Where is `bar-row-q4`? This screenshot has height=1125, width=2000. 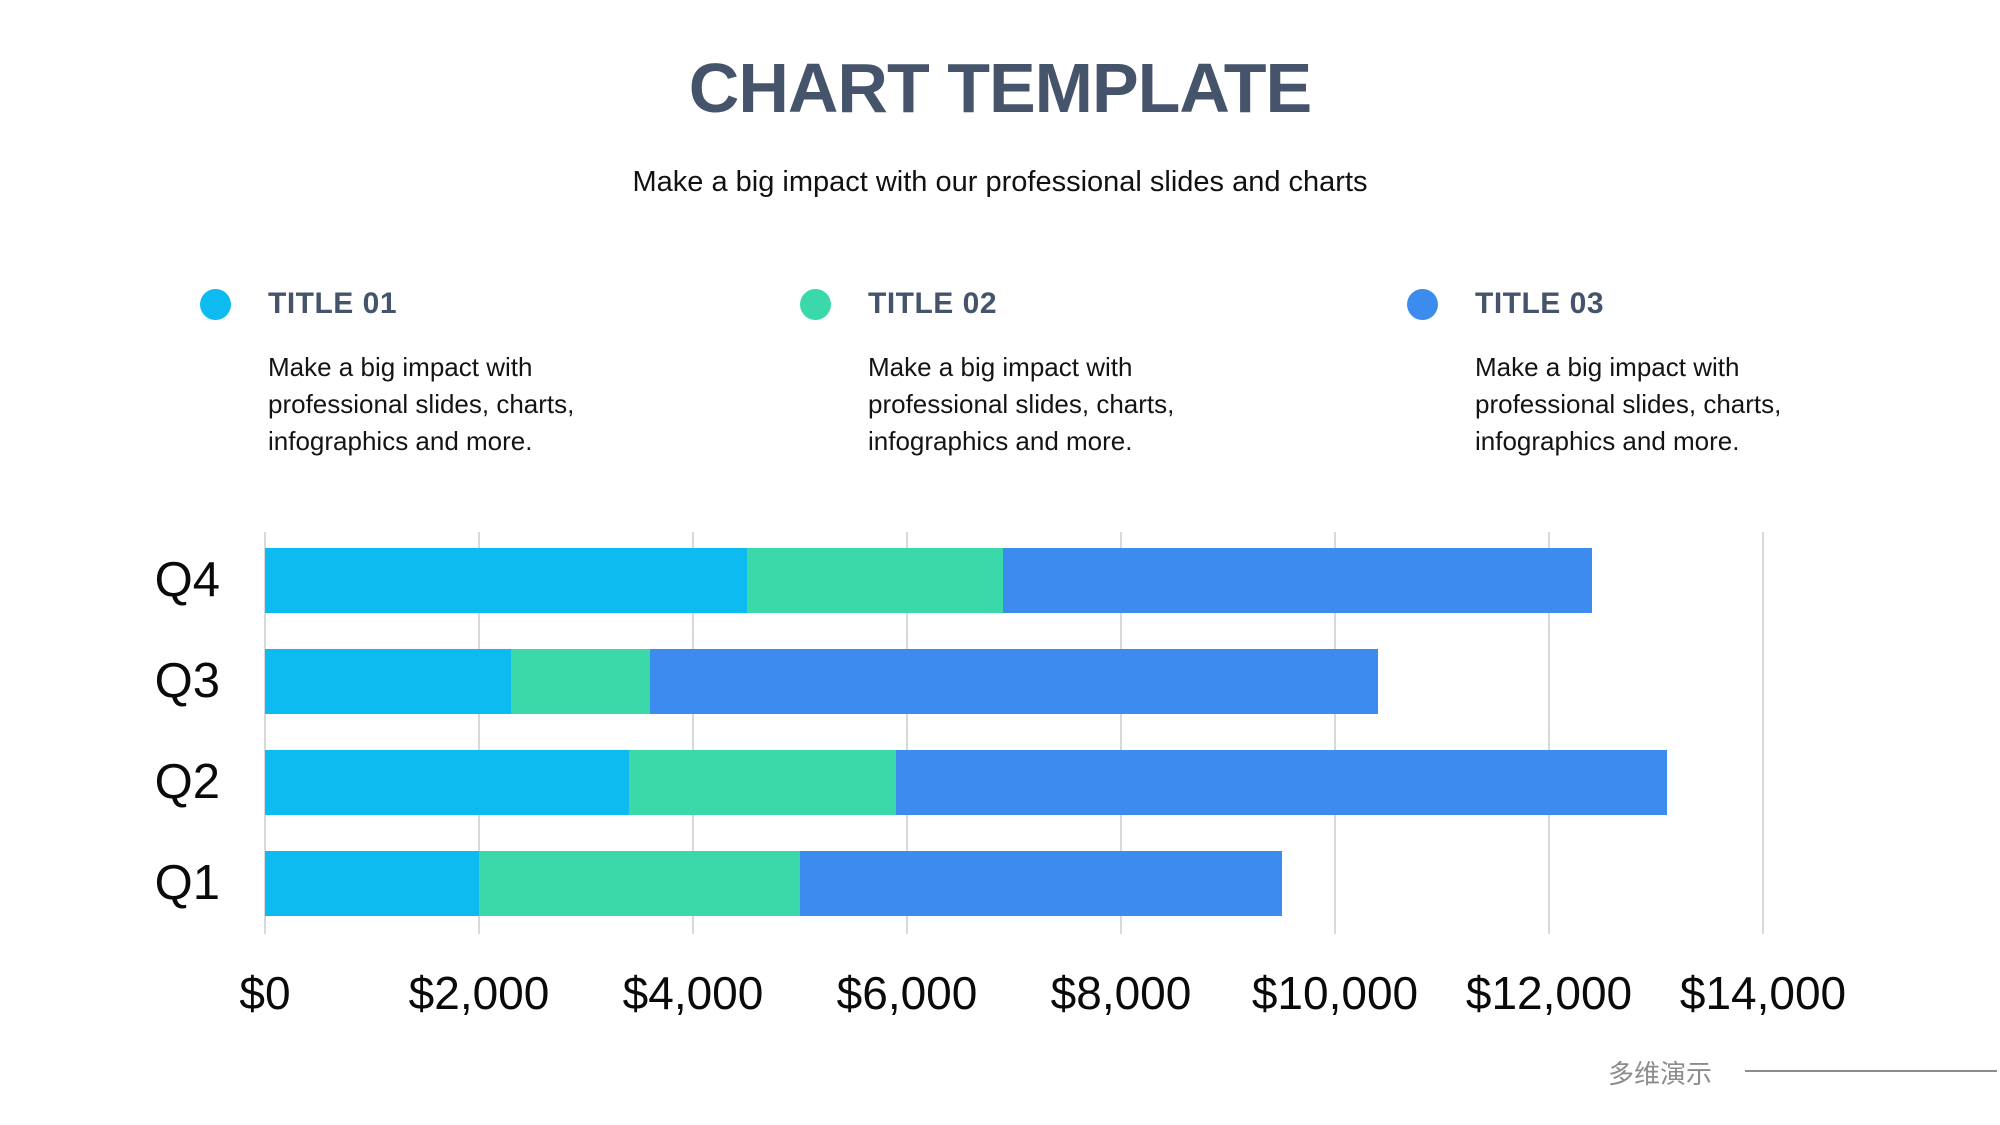
bar-row-q4 is located at coordinates (1067, 580).